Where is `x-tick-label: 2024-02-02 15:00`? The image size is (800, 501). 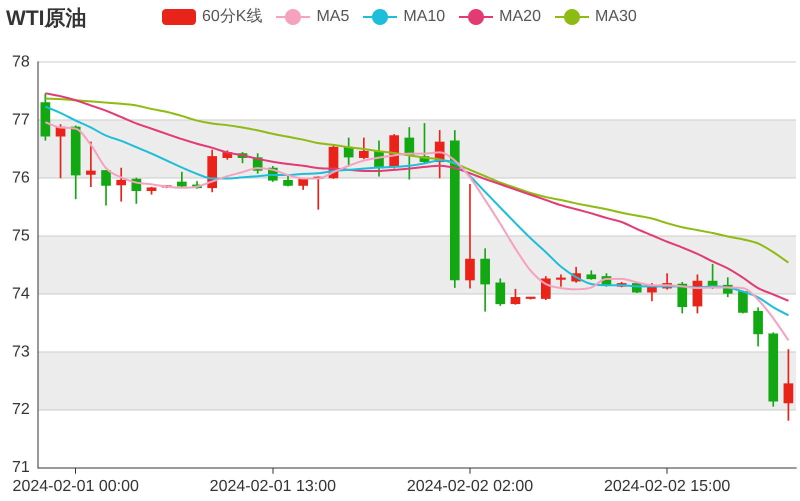
x-tick-label: 2024-02-02 15:00 is located at coordinates (667, 486).